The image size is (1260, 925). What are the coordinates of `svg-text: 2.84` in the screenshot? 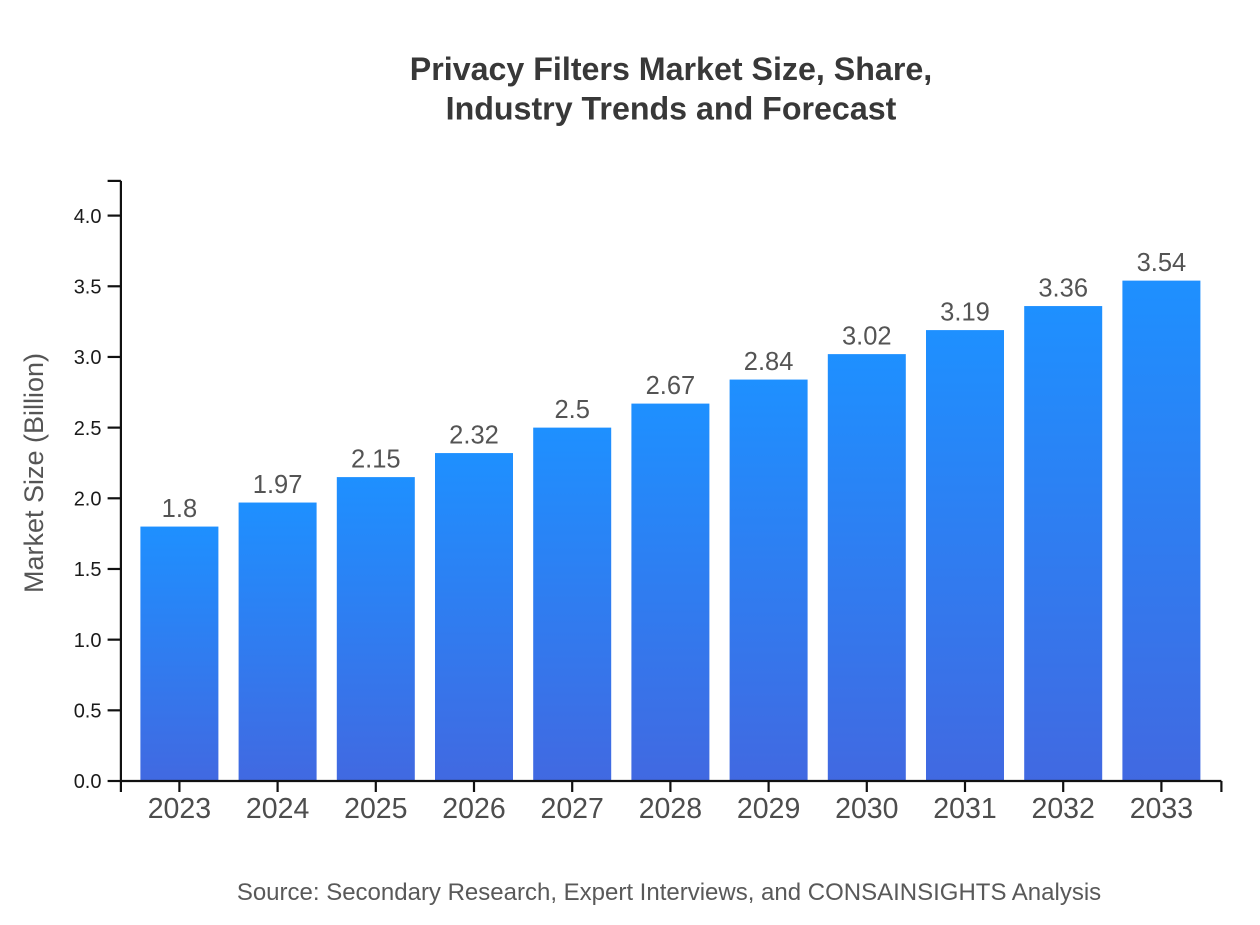 It's located at (769, 362).